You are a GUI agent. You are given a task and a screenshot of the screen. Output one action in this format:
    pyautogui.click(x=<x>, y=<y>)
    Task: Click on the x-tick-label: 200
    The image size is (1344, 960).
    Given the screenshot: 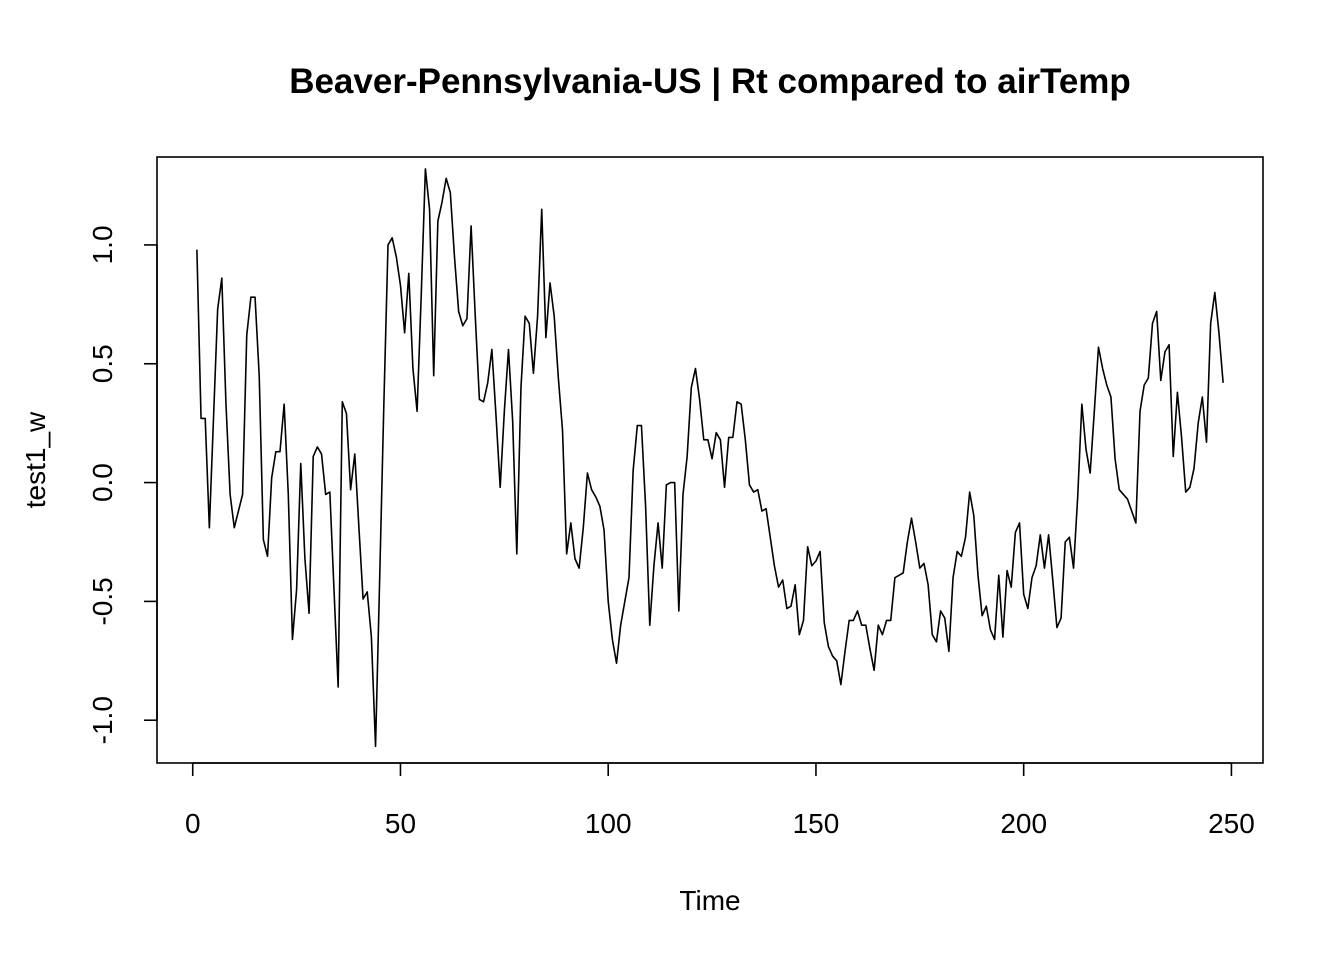 What is the action you would take?
    pyautogui.click(x=1023, y=823)
    